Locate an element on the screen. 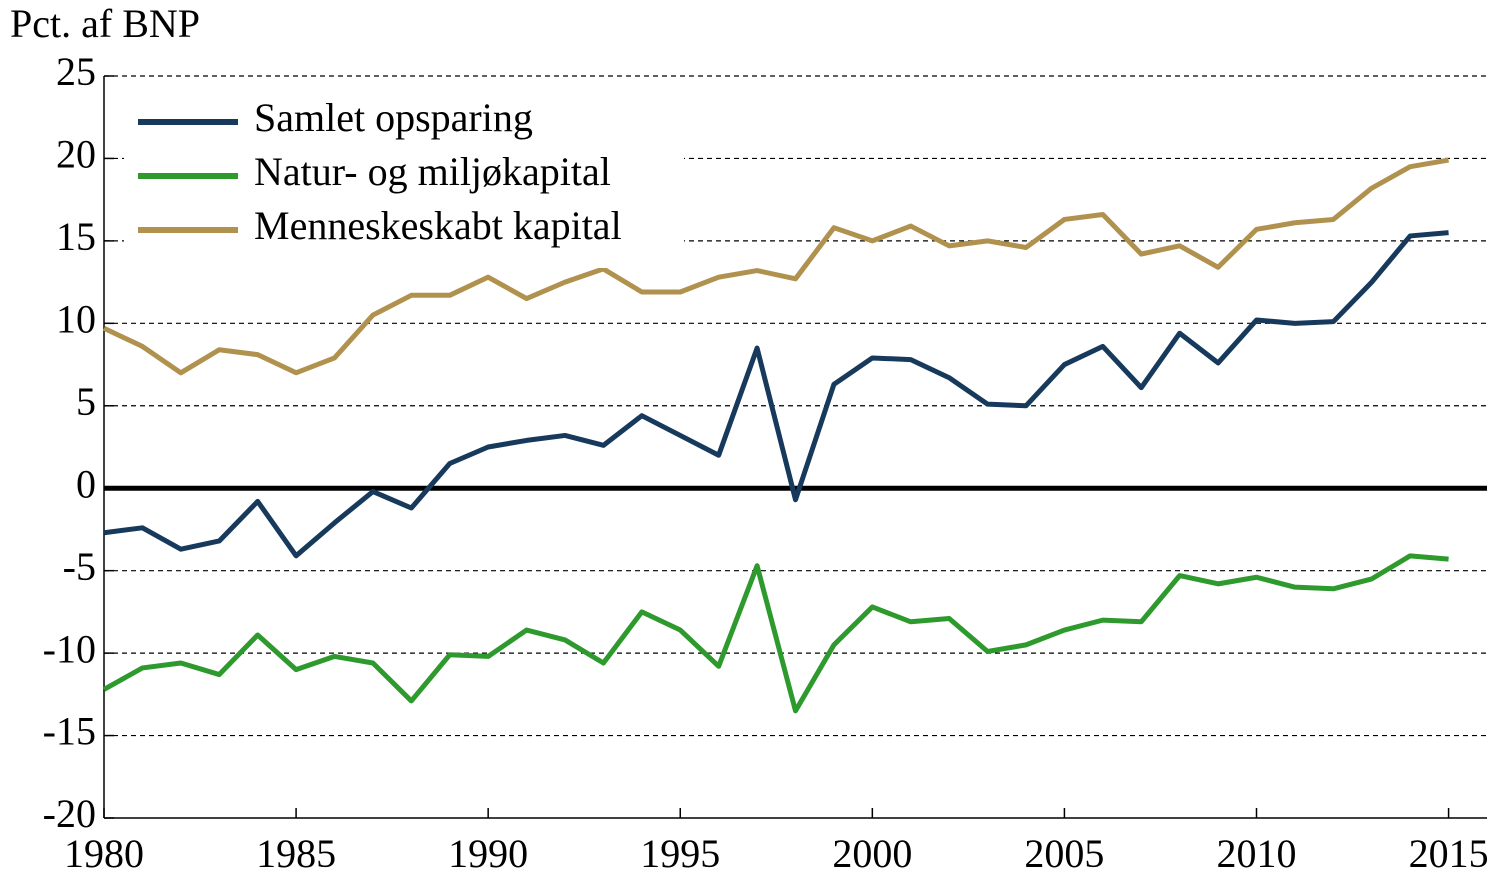  legend-label: Natur- og miljøkapital is located at coordinates (432, 171).